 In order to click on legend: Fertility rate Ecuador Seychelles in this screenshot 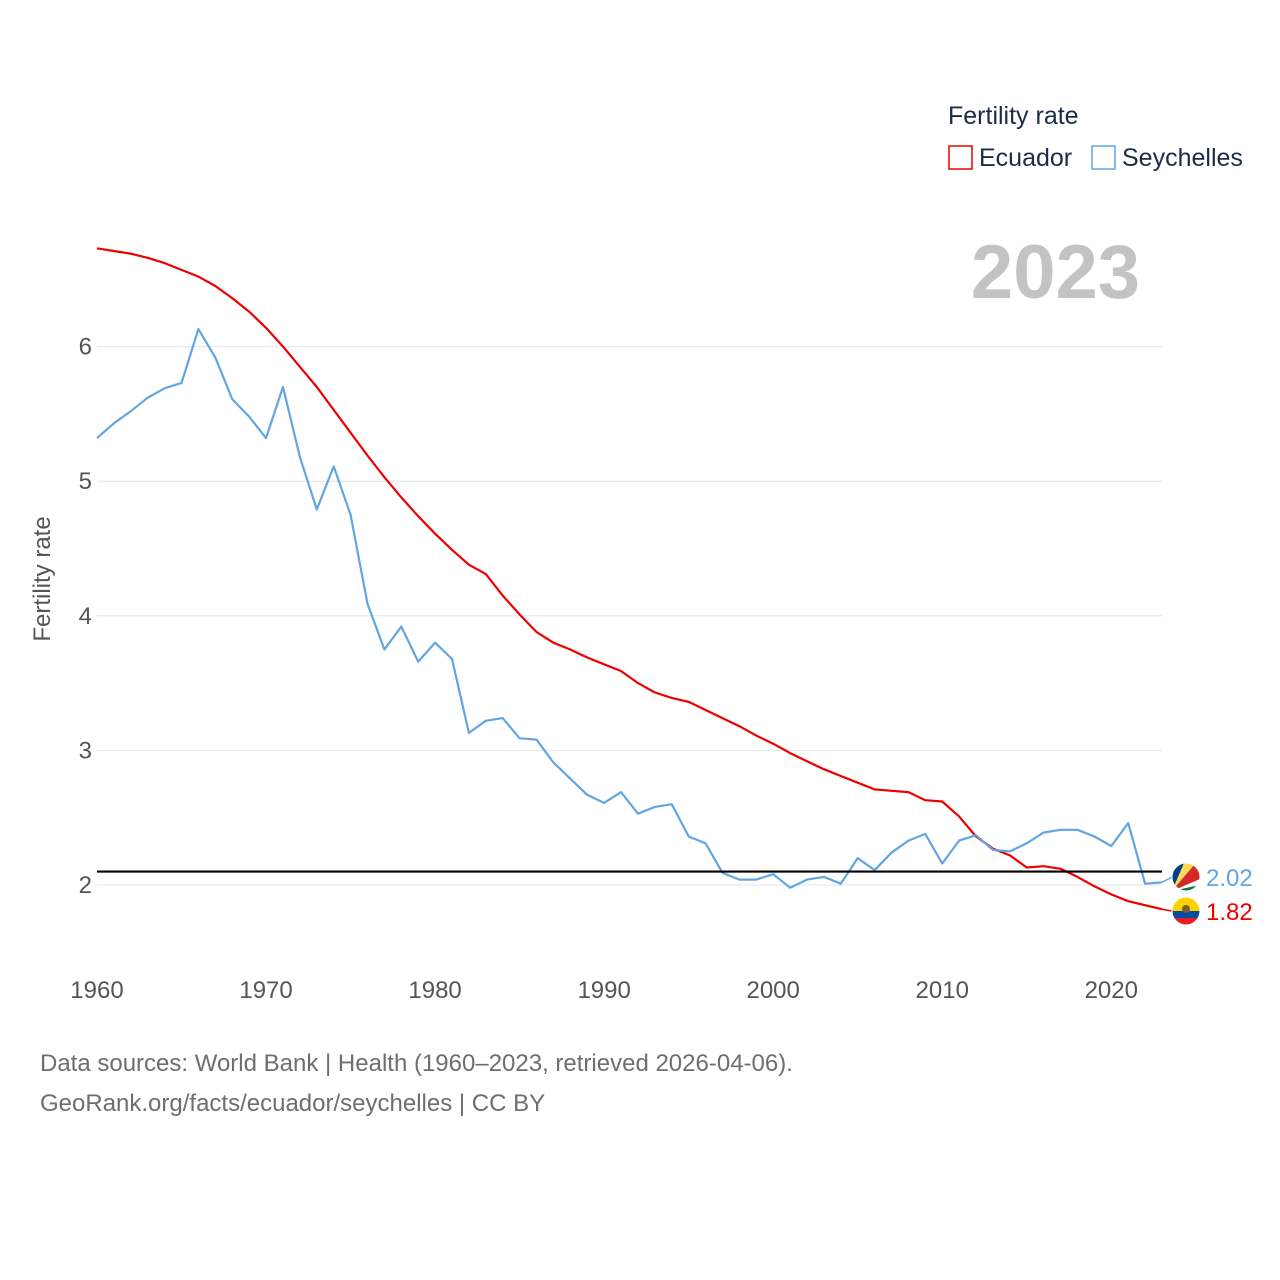, I will do `click(1095, 137)`.